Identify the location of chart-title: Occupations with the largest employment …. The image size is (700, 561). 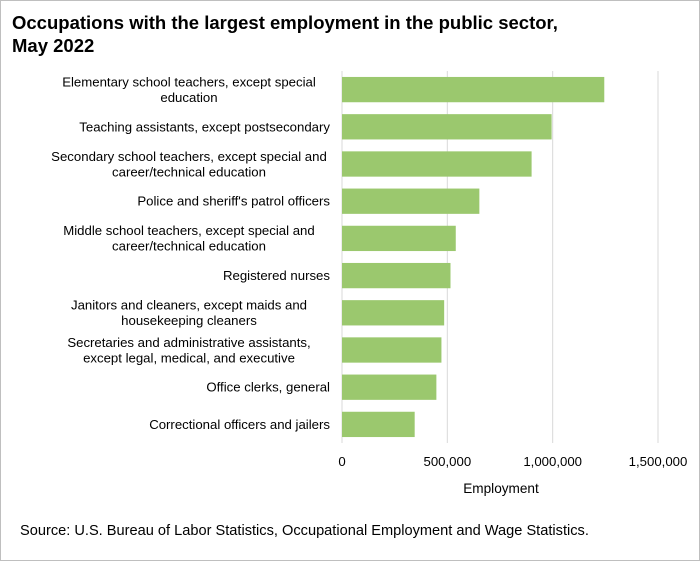
(342, 34).